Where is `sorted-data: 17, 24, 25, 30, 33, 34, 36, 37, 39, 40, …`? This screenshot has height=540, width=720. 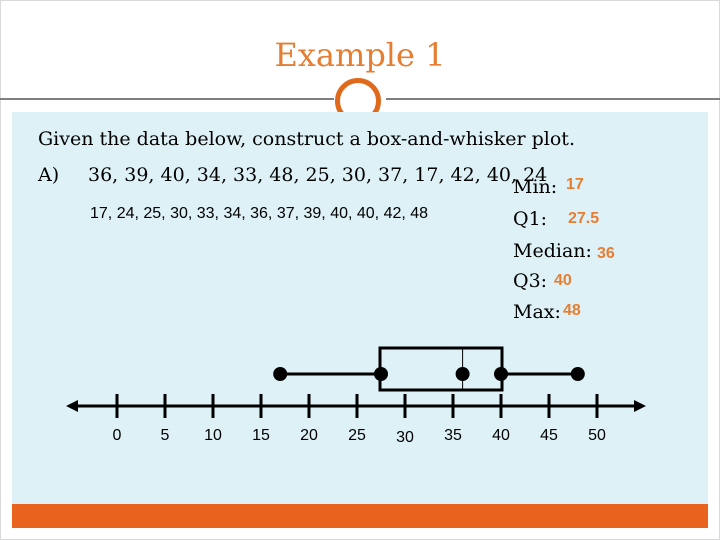
sorted-data: 17, 24, 25, 30, 33, 34, 36, 37, 39, 40, … is located at coordinates (259, 213).